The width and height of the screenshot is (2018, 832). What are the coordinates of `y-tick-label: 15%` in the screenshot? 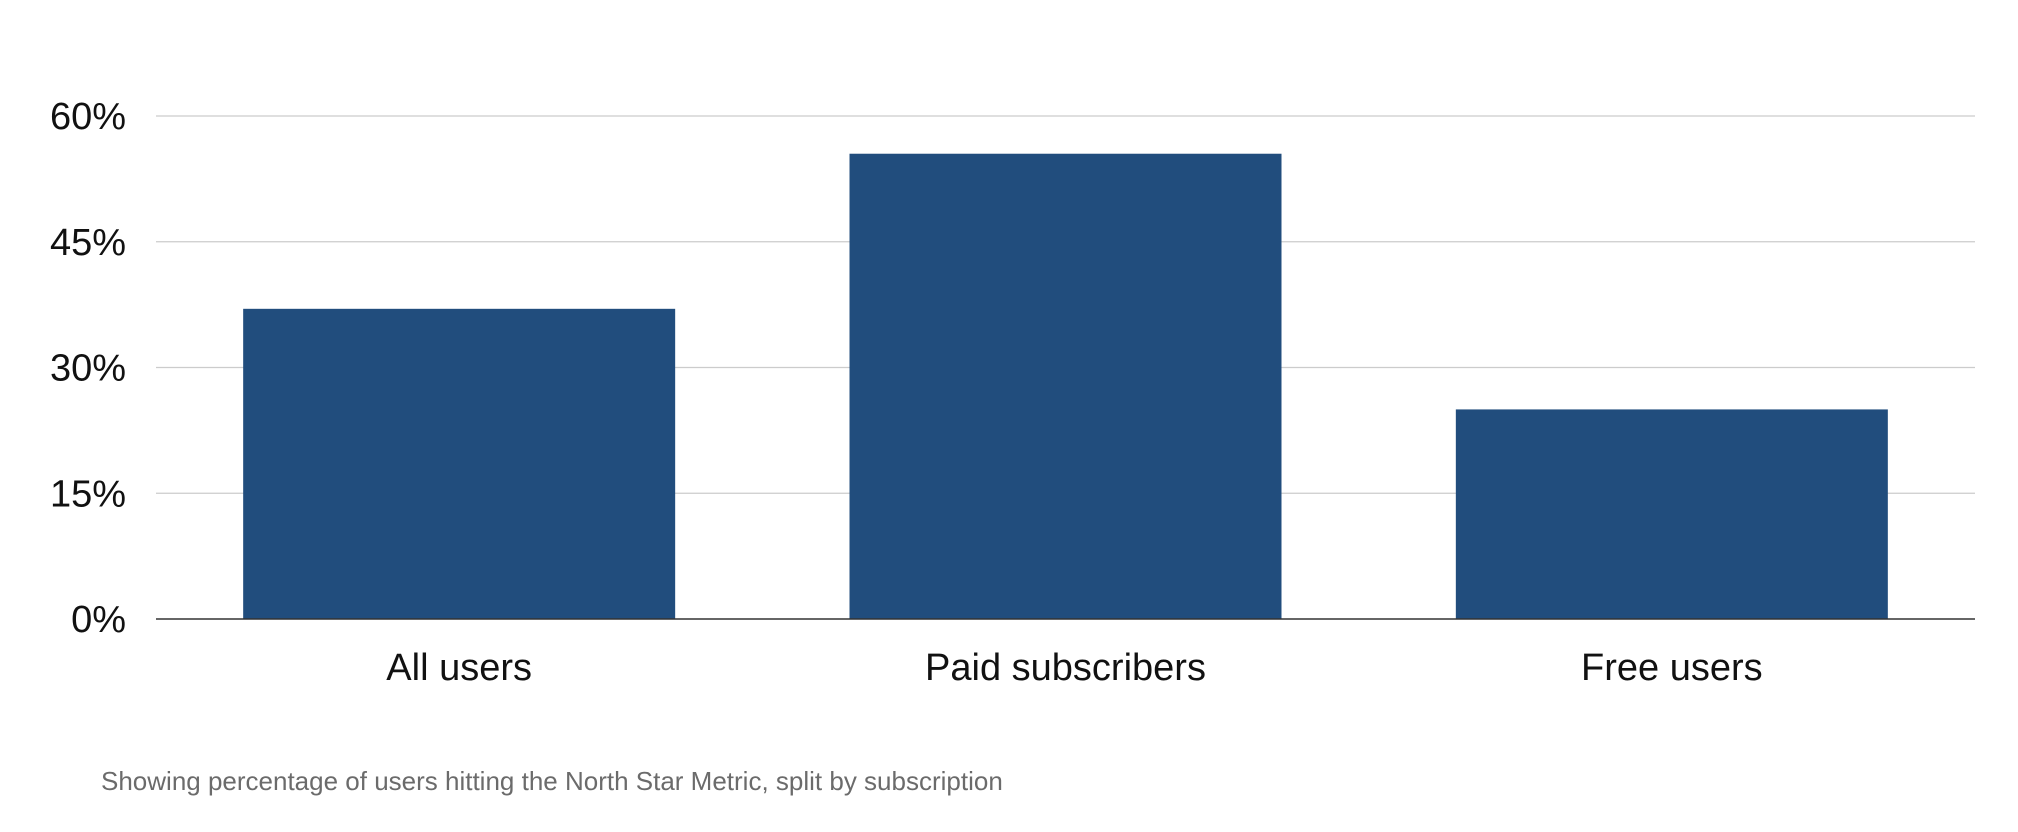 It's located at (88, 494).